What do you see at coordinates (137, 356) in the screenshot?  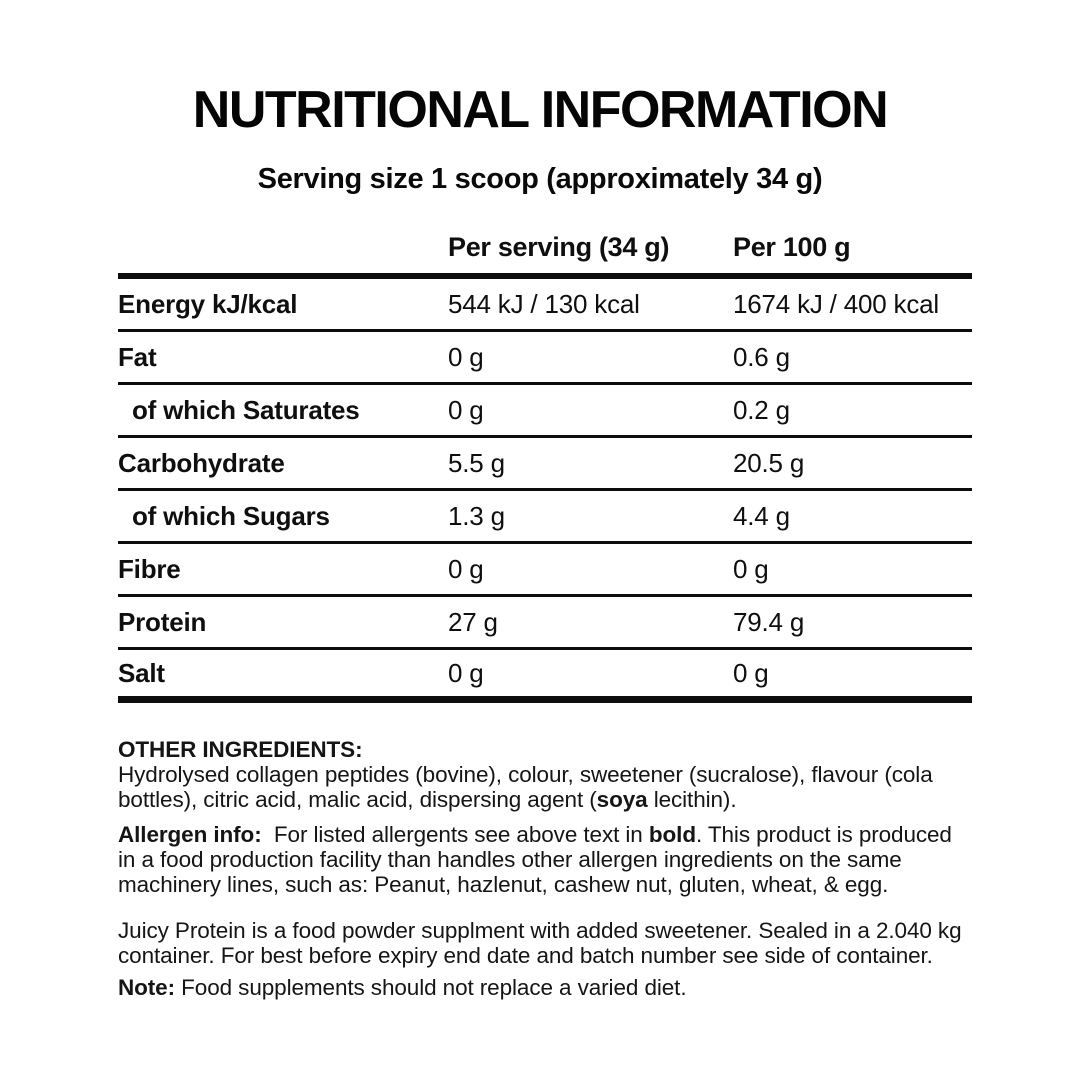 I see `row-label: Fat` at bounding box center [137, 356].